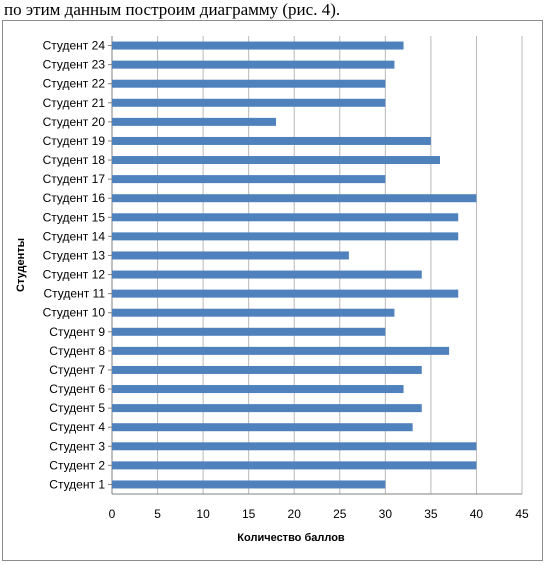  Describe the element at coordinates (77, 408) in the screenshot. I see `category-label: Студент 5` at that location.